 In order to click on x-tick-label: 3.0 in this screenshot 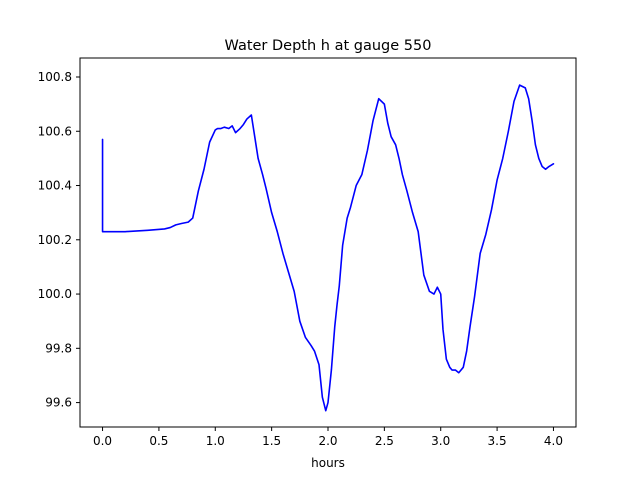, I will do `click(440, 441)`.